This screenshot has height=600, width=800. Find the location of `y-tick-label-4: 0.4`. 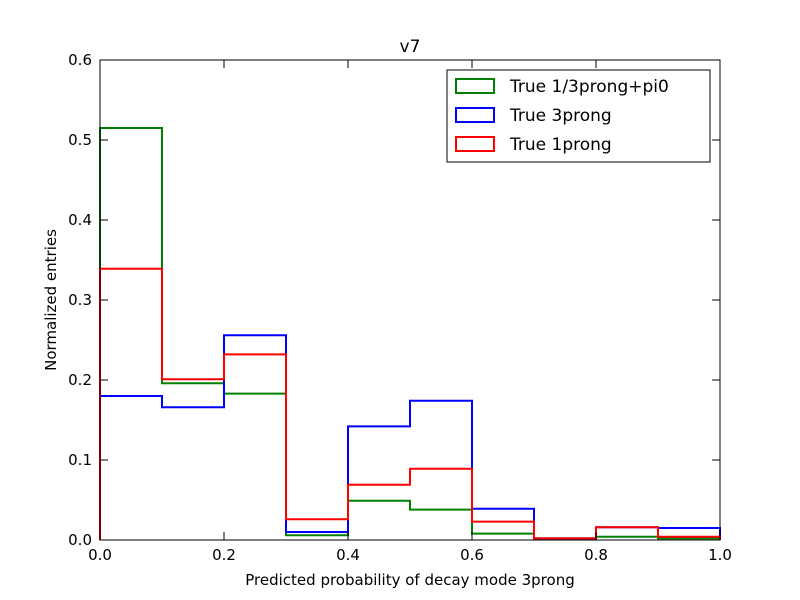

y-tick-label-4: 0.4 is located at coordinates (80, 220).